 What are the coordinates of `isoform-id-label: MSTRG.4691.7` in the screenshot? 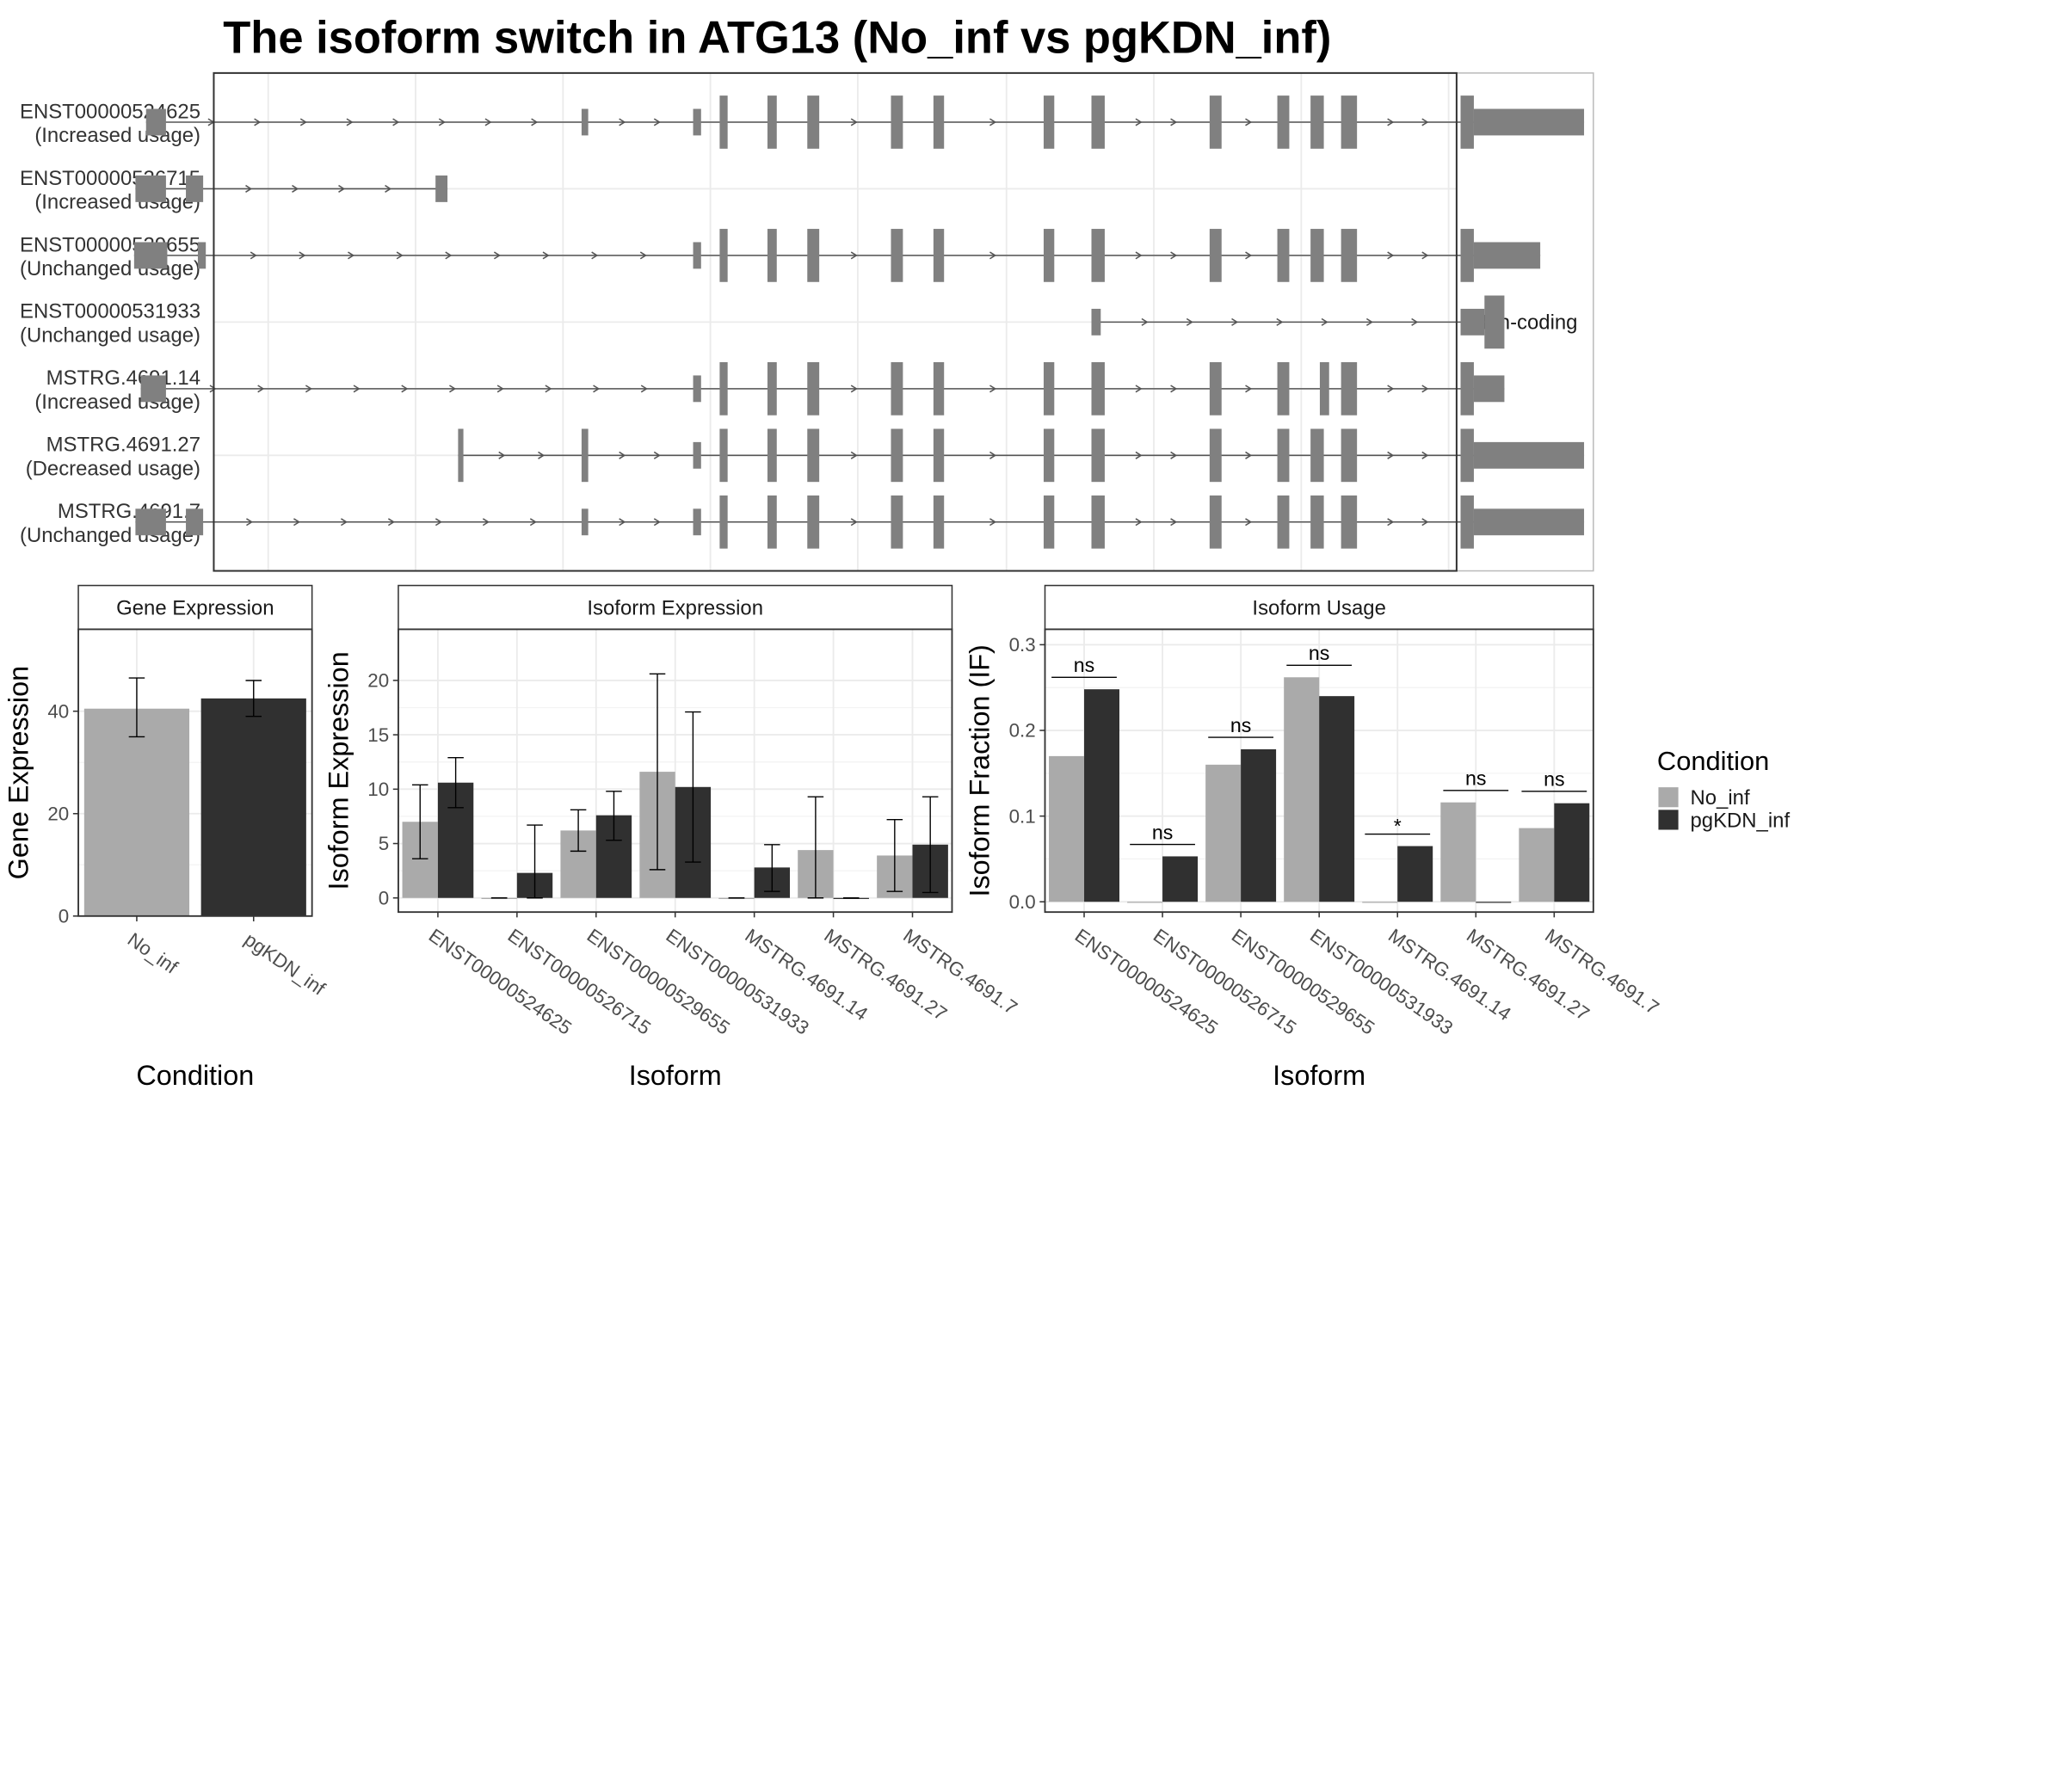 It's located at (129, 511).